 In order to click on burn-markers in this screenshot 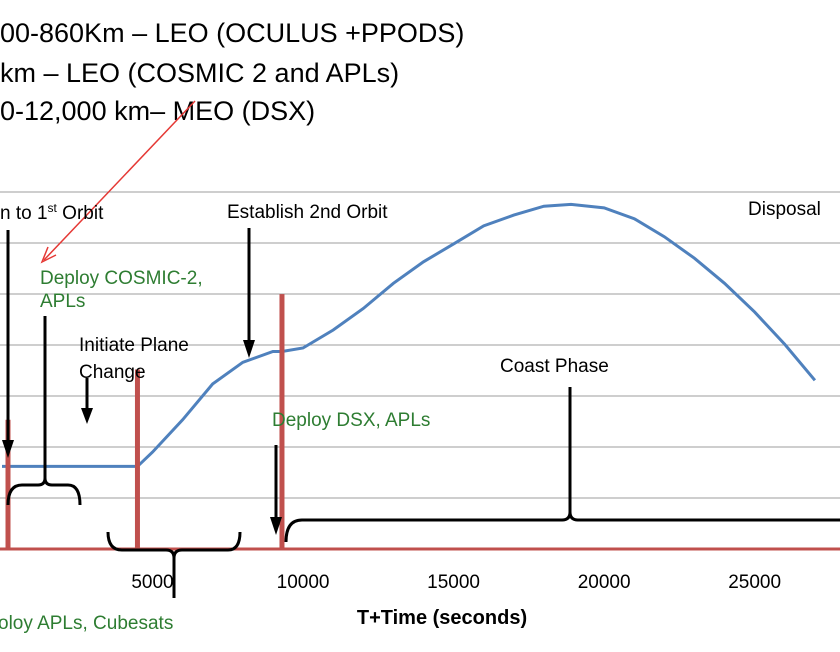, I will do `click(145, 421)`.